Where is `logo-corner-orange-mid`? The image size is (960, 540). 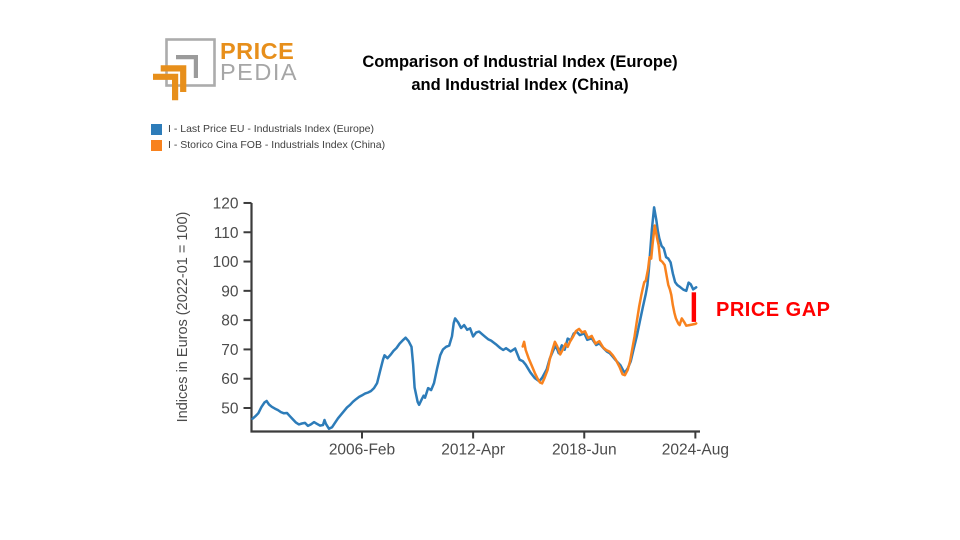 logo-corner-orange-mid is located at coordinates (173, 78).